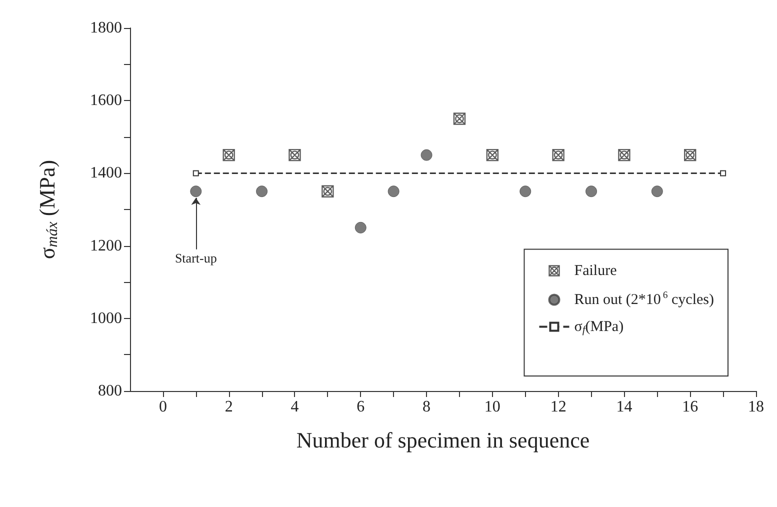 The width and height of the screenshot is (777, 507). I want to click on y-tick-label: 1000, so click(106, 318).